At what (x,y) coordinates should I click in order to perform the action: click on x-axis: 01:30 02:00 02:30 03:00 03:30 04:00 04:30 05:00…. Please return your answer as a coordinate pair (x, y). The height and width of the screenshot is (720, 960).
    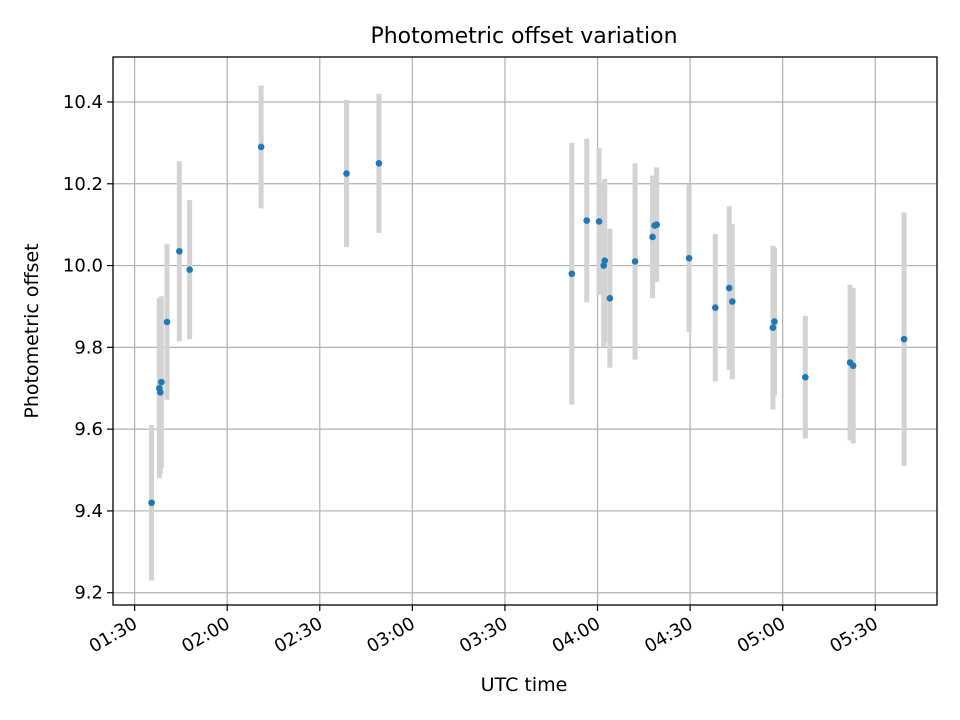
    Looking at the image, I should click on (484, 631).